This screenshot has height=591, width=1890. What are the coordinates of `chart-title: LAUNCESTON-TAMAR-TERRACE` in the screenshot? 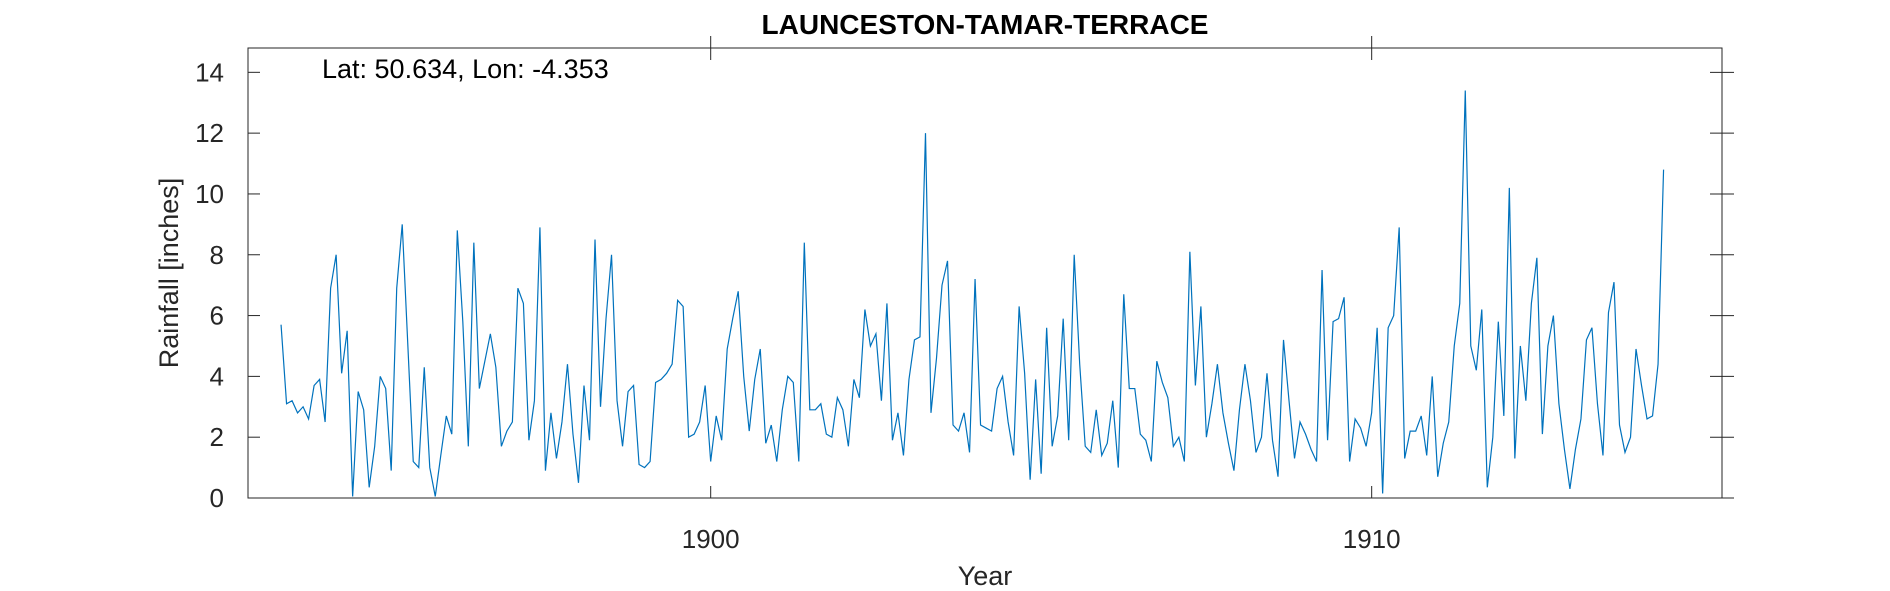 It's located at (985, 24).